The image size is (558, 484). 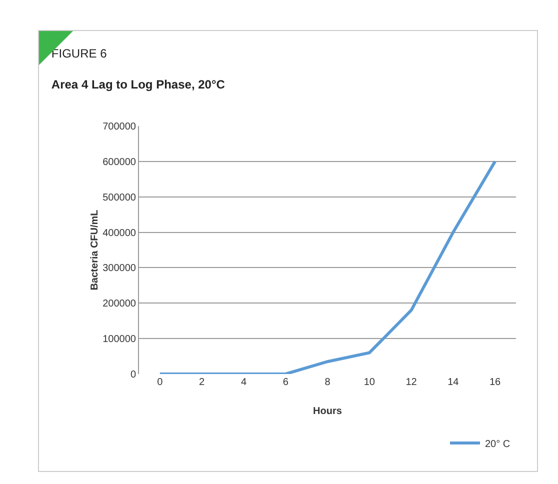 What do you see at coordinates (119, 340) in the screenshot?
I see `y-tick-label: 100000` at bounding box center [119, 340].